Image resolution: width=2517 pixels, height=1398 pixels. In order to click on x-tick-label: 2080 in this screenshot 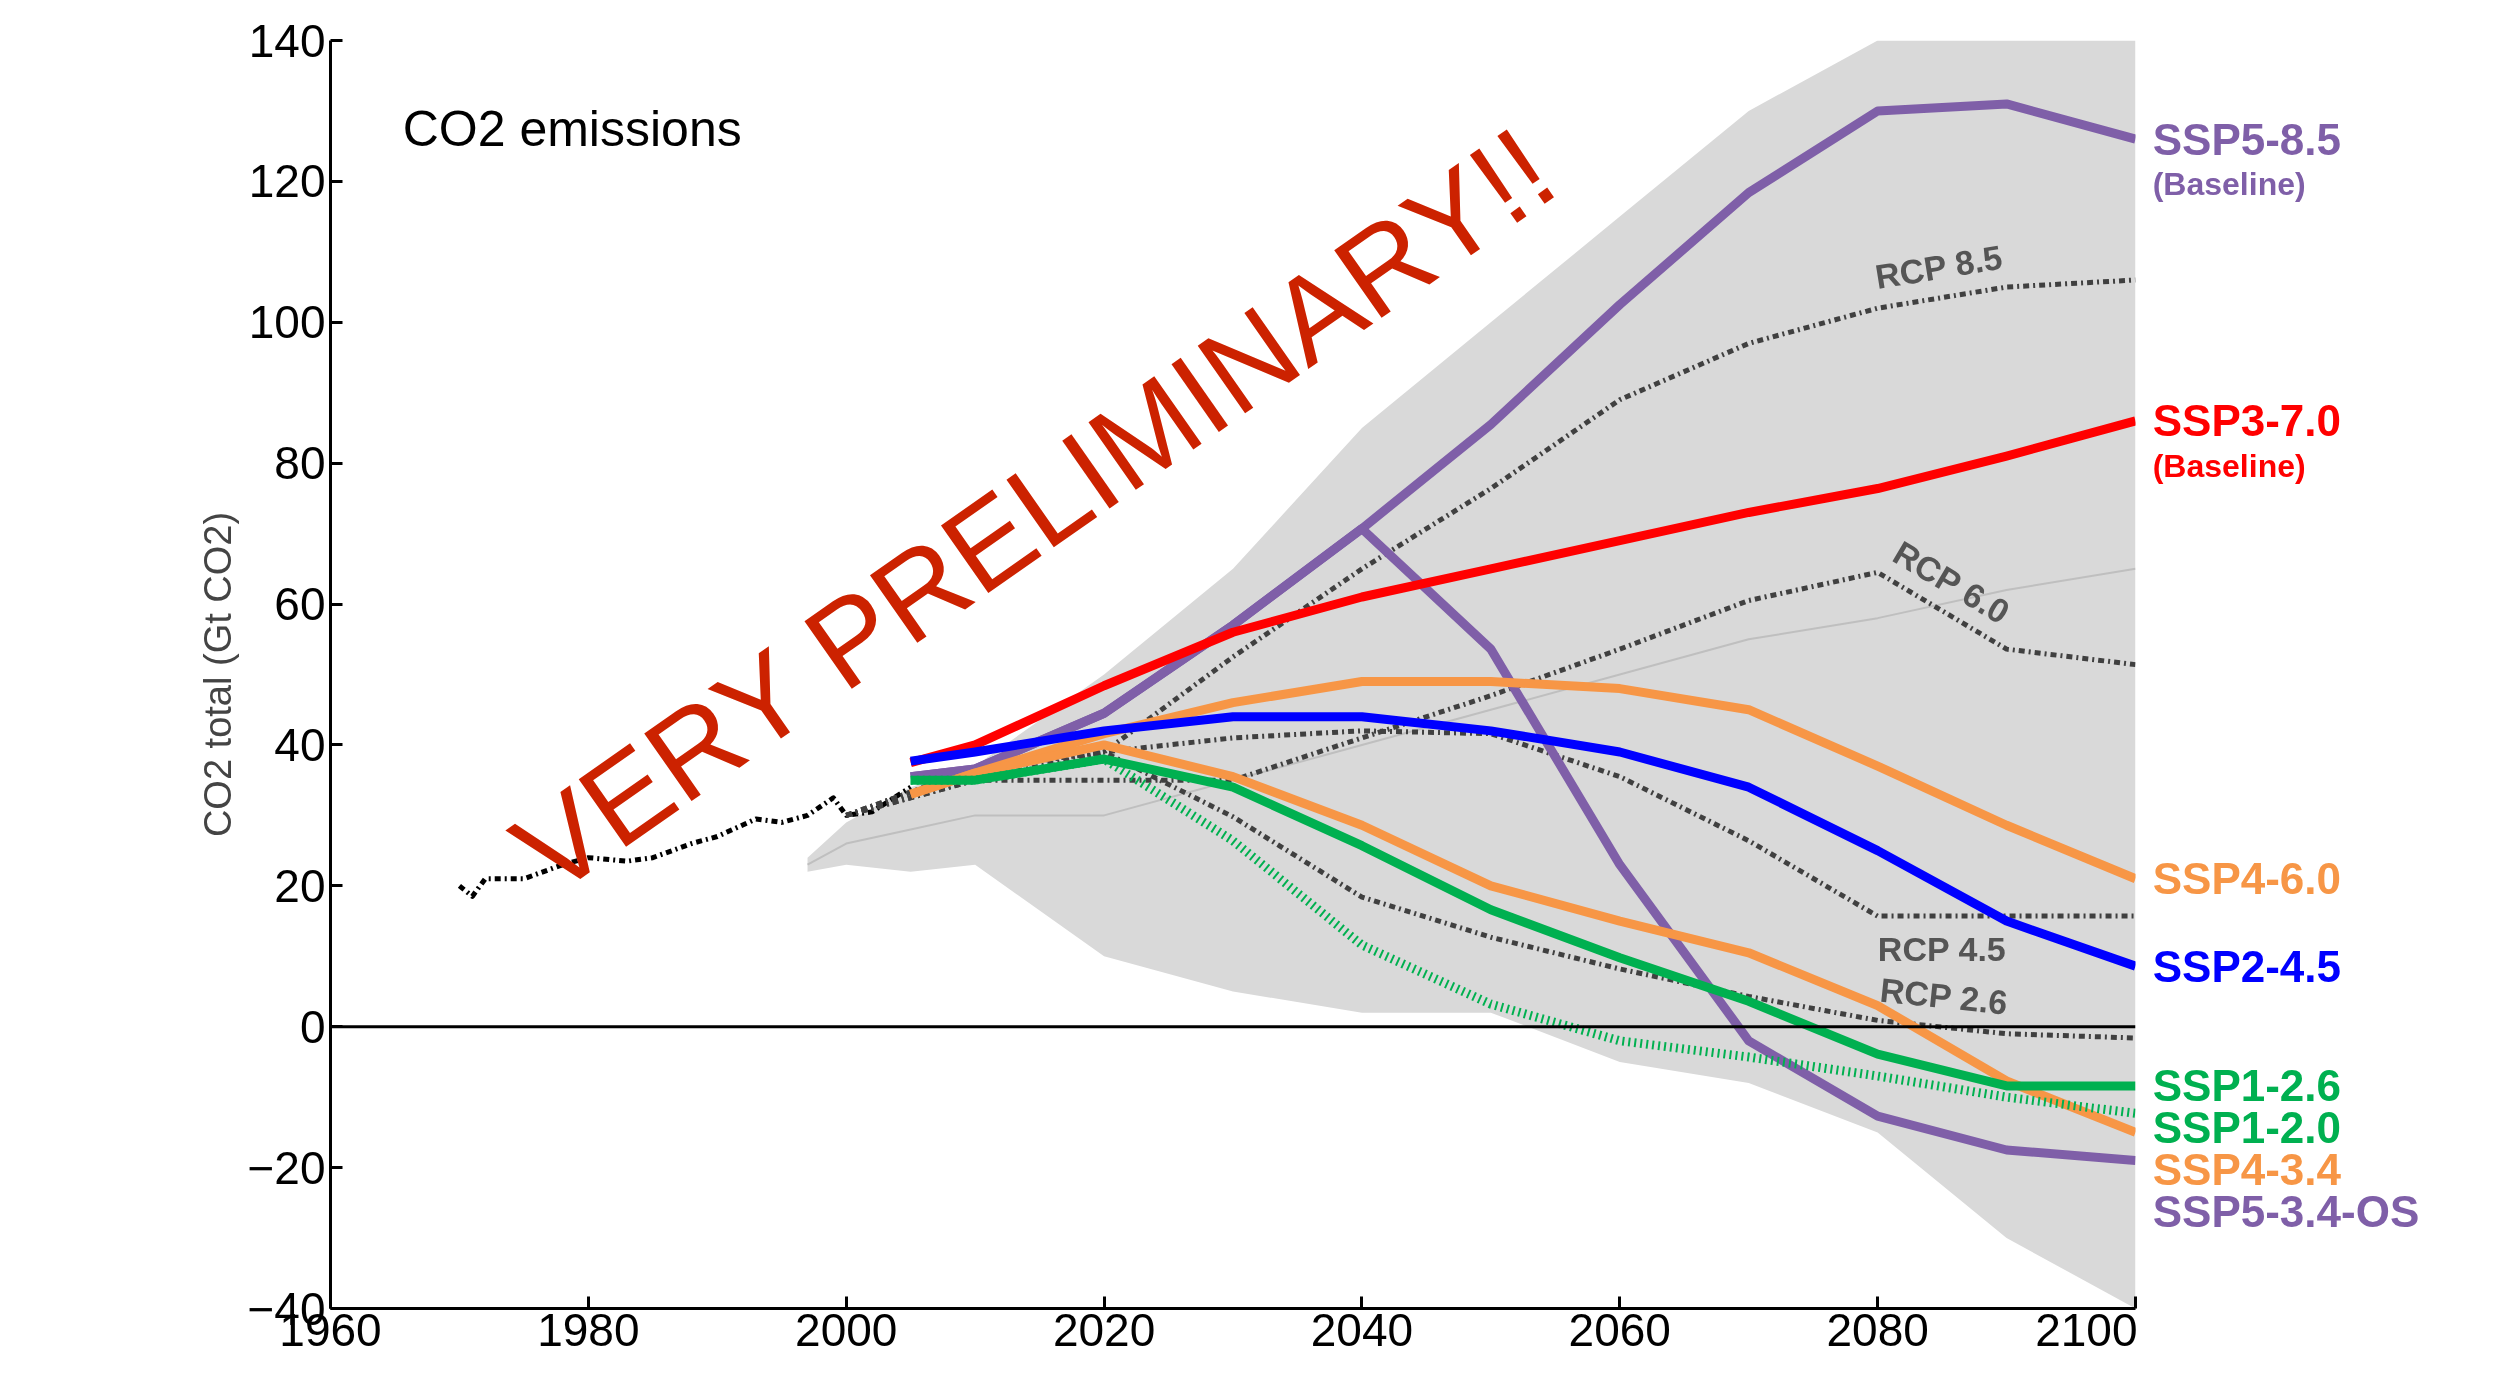, I will do `click(1877, 1329)`.